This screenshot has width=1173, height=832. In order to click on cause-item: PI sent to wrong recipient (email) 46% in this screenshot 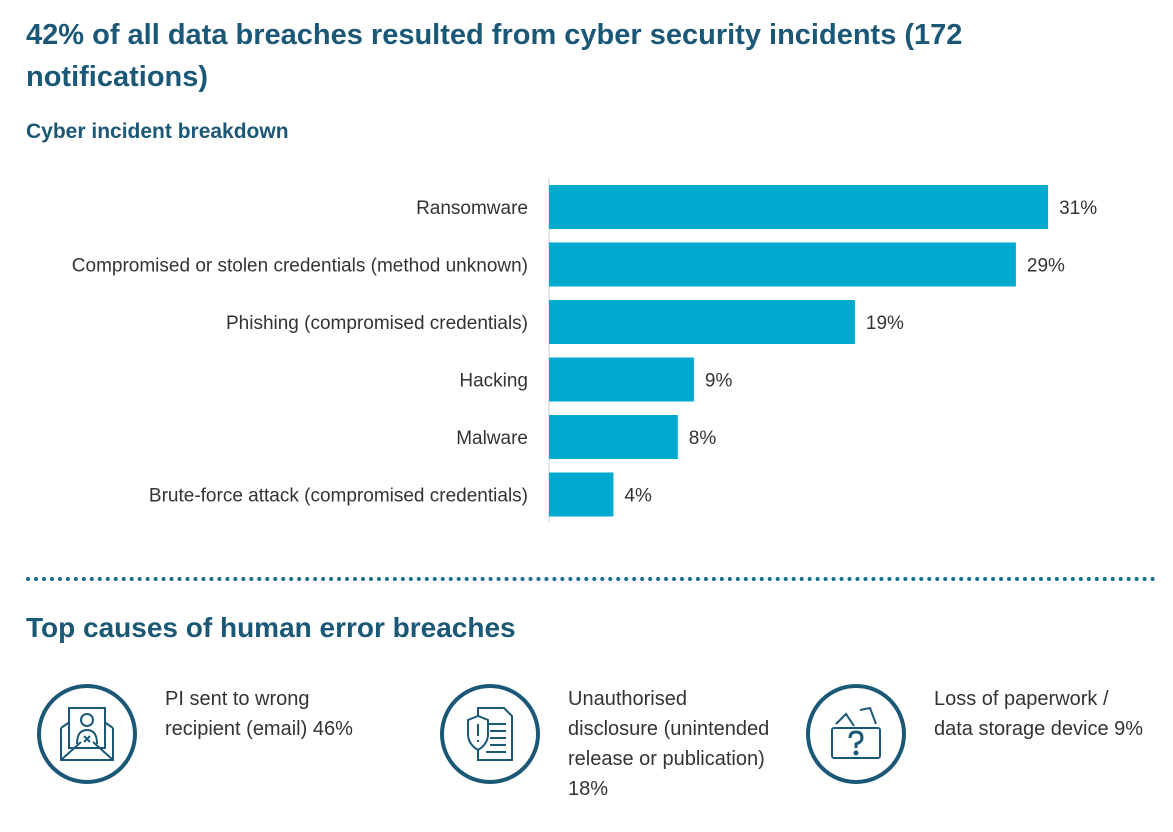, I will do `click(211, 734)`.